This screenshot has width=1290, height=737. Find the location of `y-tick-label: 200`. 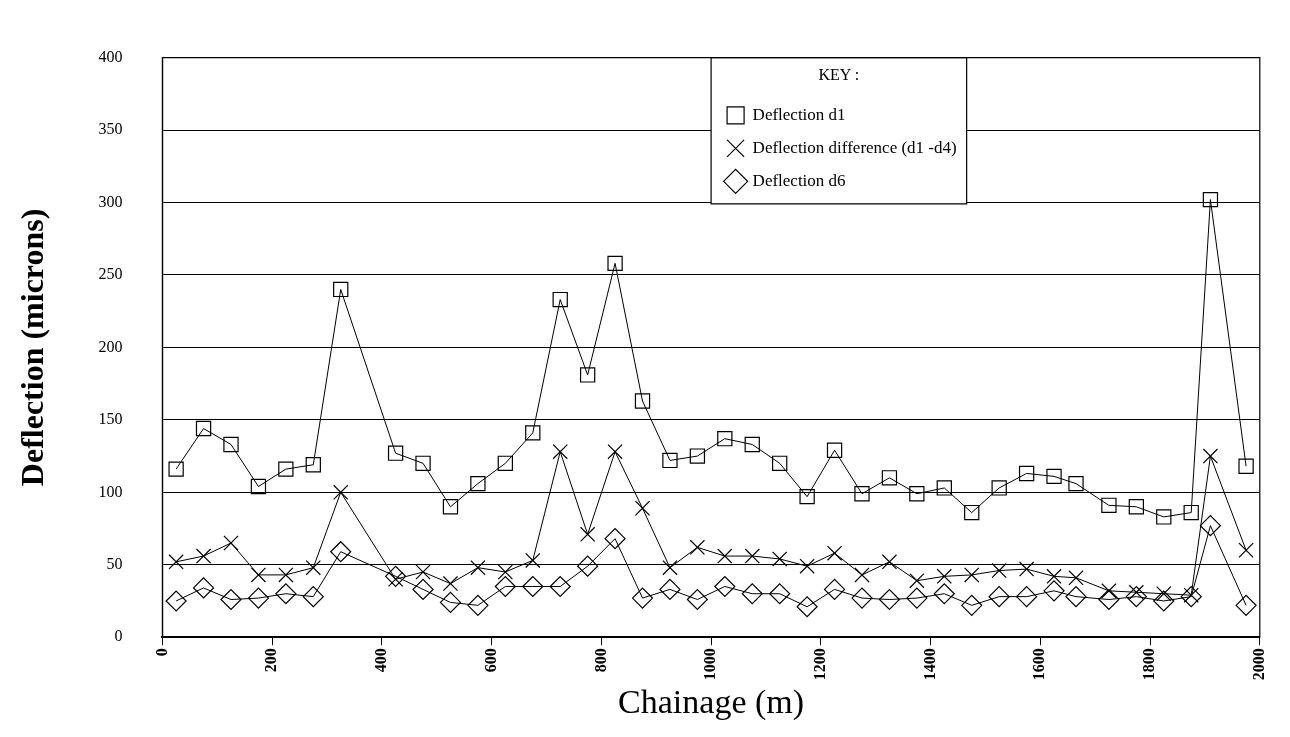

y-tick-label: 200 is located at coordinates (110, 346).